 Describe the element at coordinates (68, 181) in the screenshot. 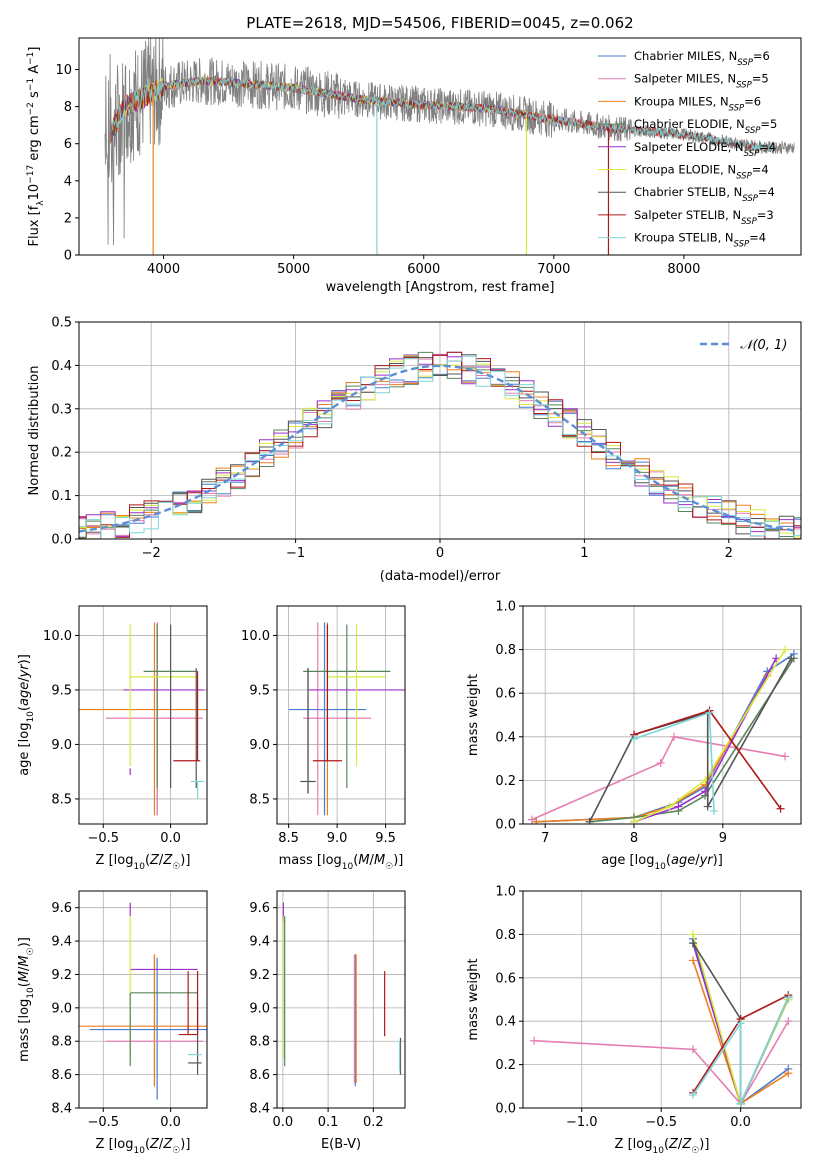

I see `y-tick-label: 4` at that location.